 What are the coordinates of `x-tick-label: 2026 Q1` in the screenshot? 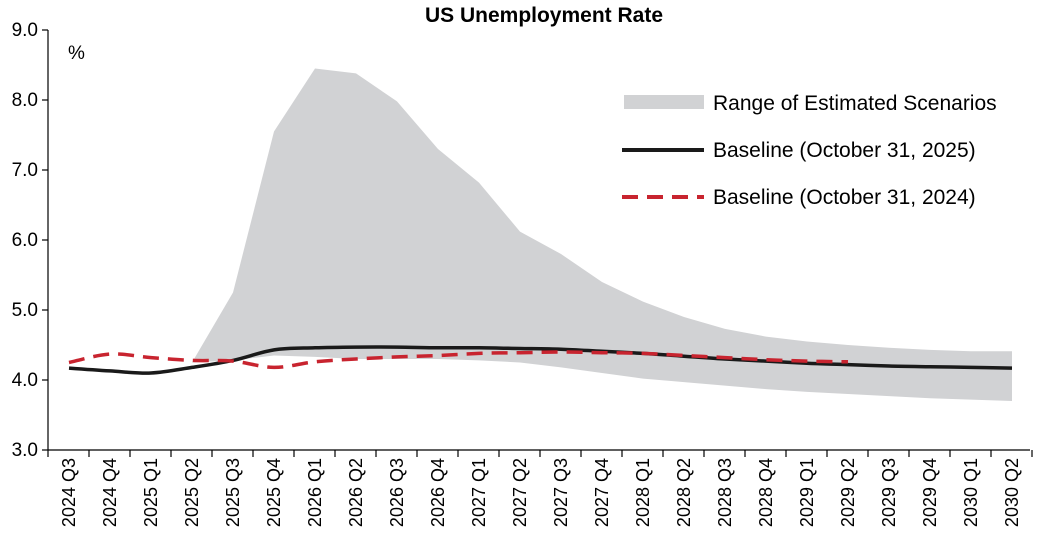 It's located at (315, 492).